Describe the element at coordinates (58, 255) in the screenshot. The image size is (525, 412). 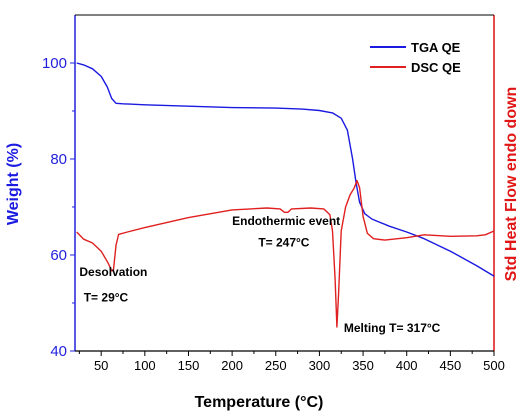
I see `y-tick-label: 60` at that location.